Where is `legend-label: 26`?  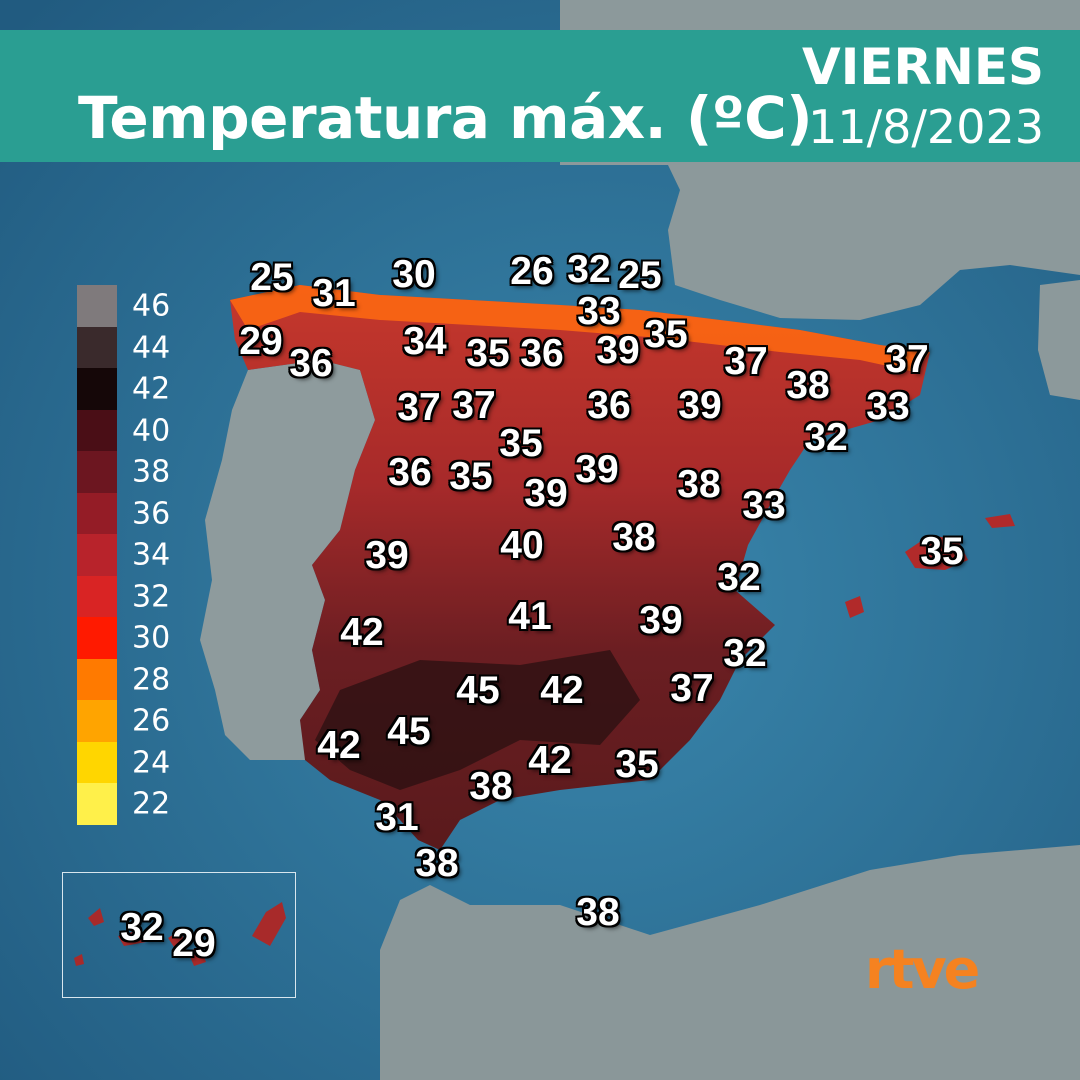 legend-label: 26 is located at coordinates (151, 721).